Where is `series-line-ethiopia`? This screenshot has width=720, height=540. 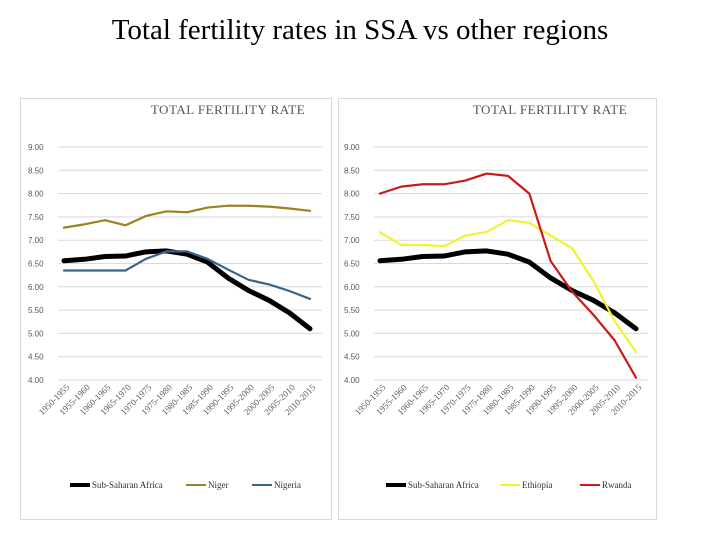 series-line-ethiopia is located at coordinates (508, 286).